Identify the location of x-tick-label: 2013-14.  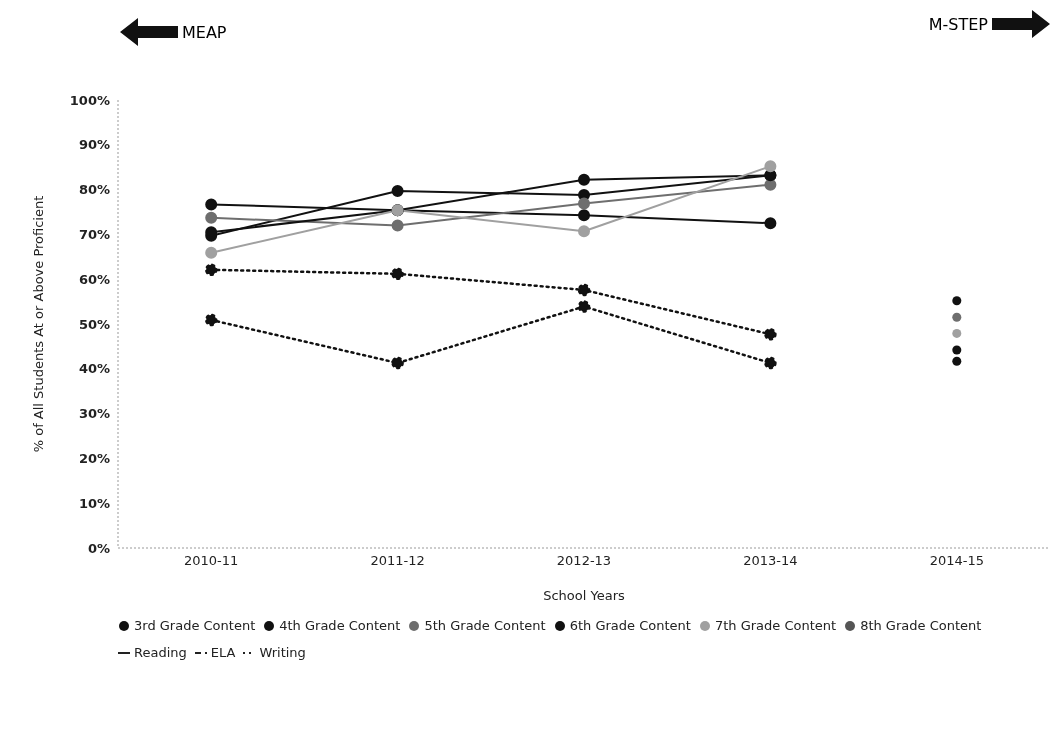
(770, 561).